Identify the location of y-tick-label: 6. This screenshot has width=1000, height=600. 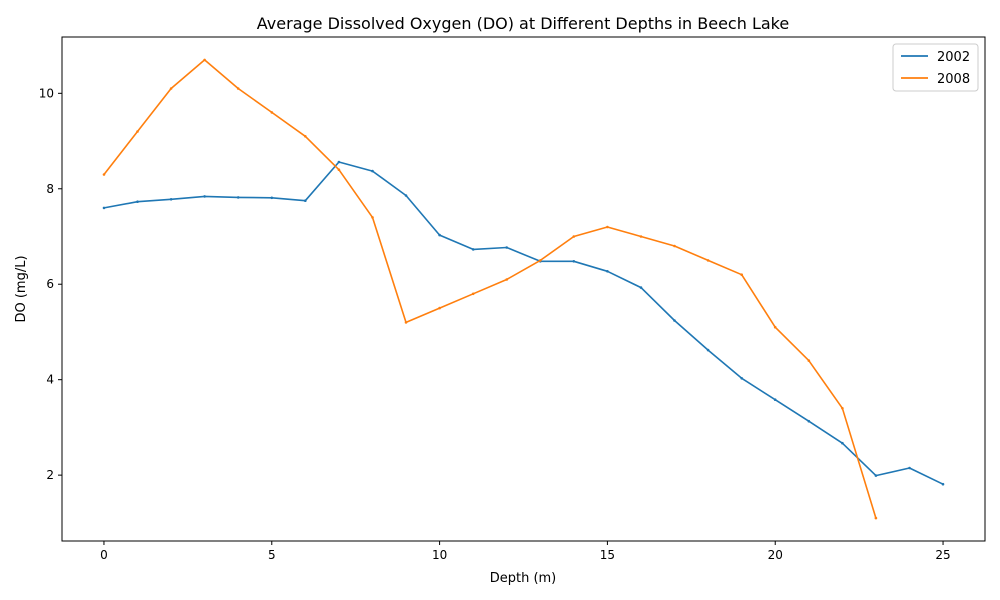
(50, 284).